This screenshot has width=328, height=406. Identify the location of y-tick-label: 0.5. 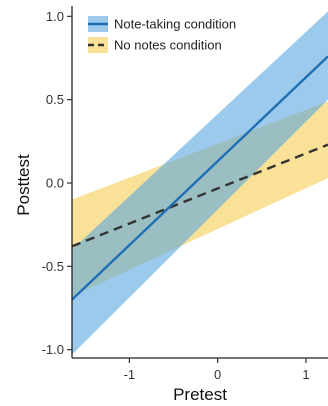
(55, 99).